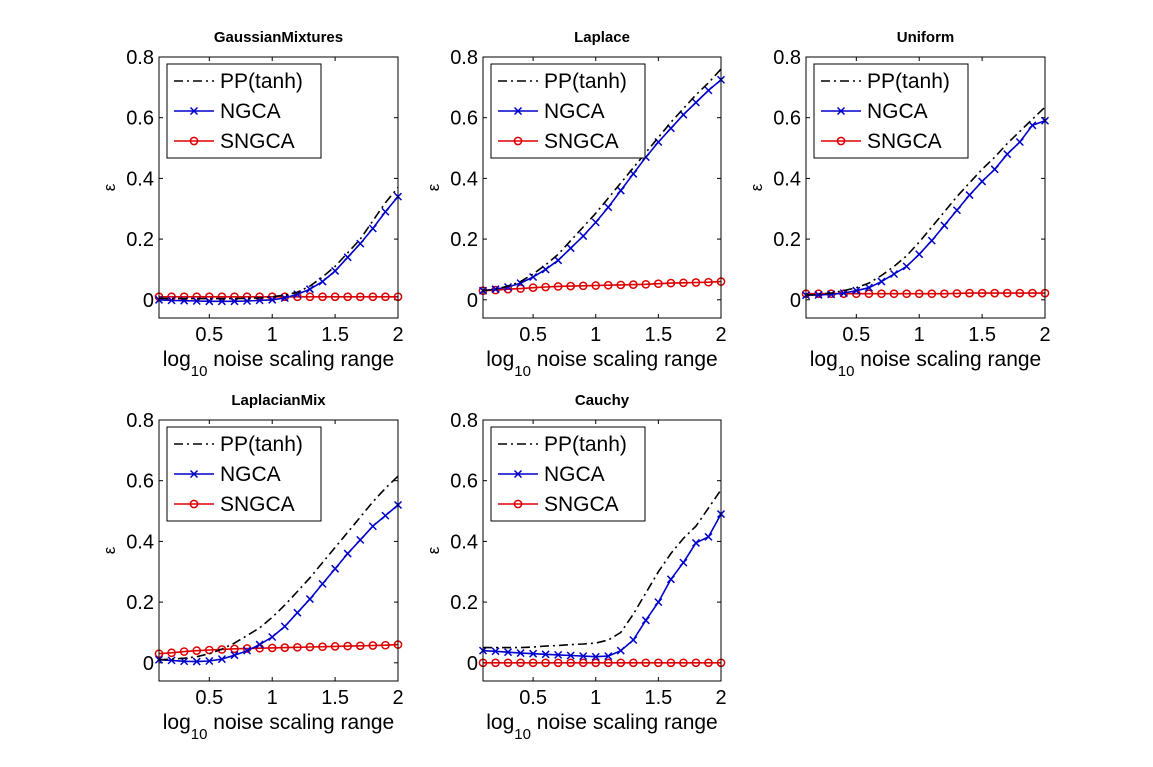  Describe the element at coordinates (787, 240) in the screenshot. I see `chart-2-ytick-label: 0.2` at that location.